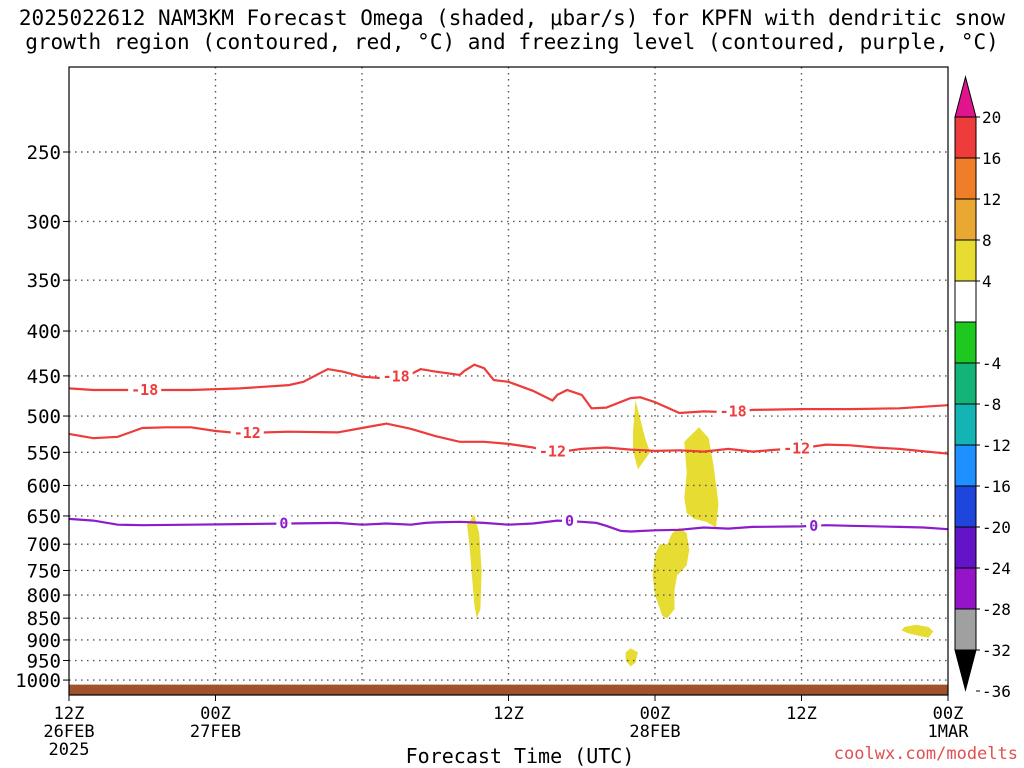  Describe the element at coordinates (925, 754) in the screenshot. I see `credit-text: coolwx.com/modelts` at that location.